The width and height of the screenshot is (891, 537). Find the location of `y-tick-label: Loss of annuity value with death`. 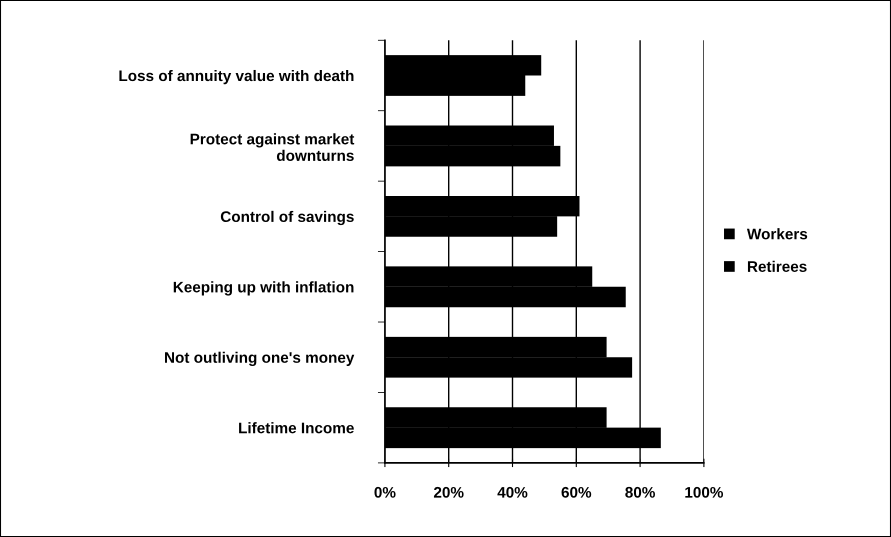

y-tick-label: Loss of annuity value with death is located at coordinates (236, 77).